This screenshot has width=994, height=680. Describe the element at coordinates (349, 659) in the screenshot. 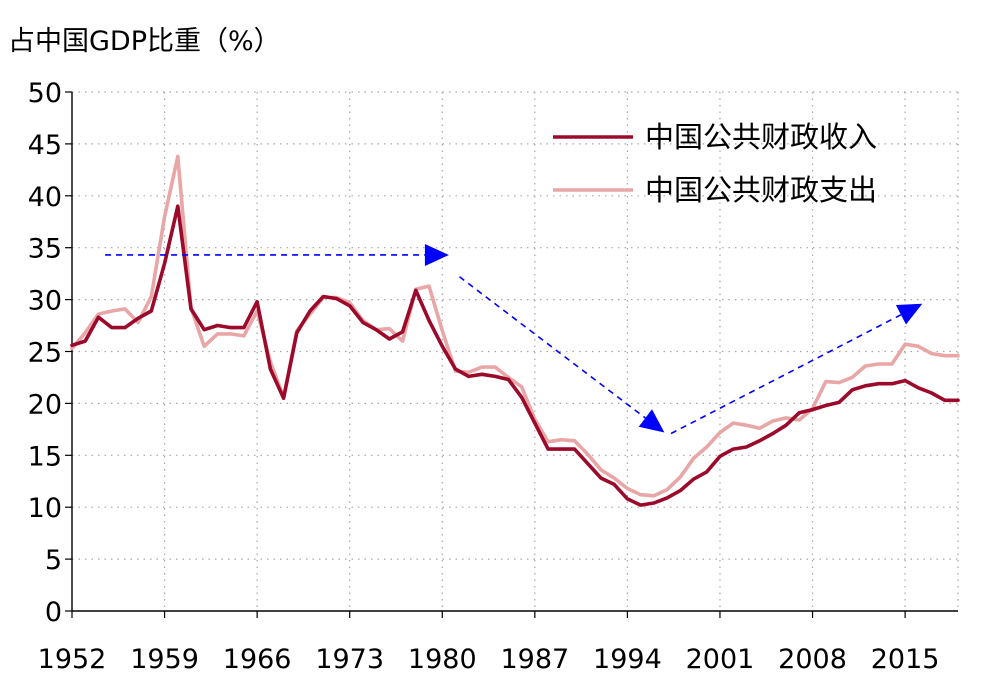

I see `x-tick-label: 1973` at that location.